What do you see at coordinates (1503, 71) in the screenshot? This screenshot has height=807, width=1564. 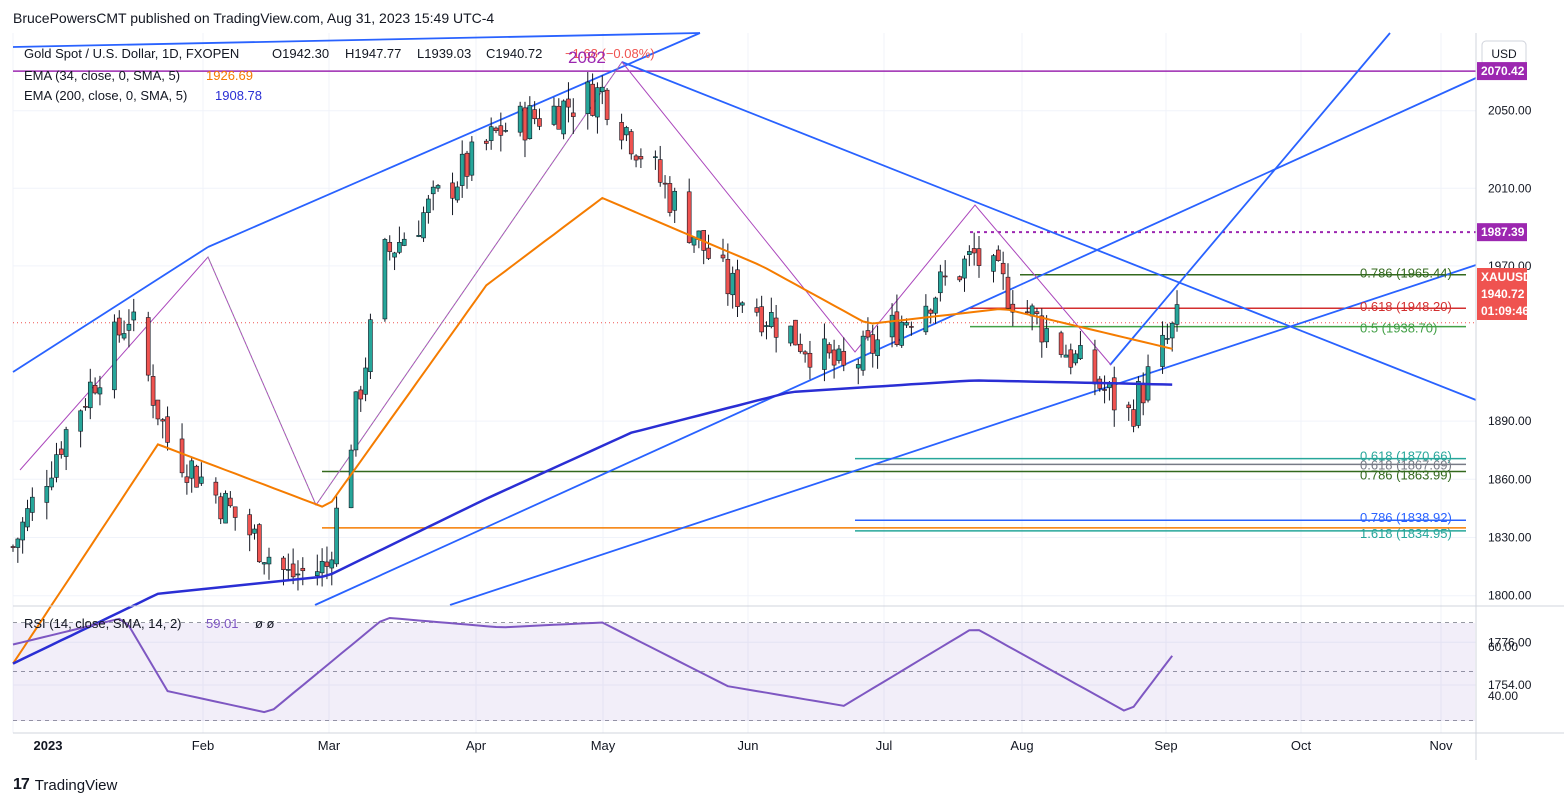 I see `price-tag-label: 2070.42` at bounding box center [1503, 71].